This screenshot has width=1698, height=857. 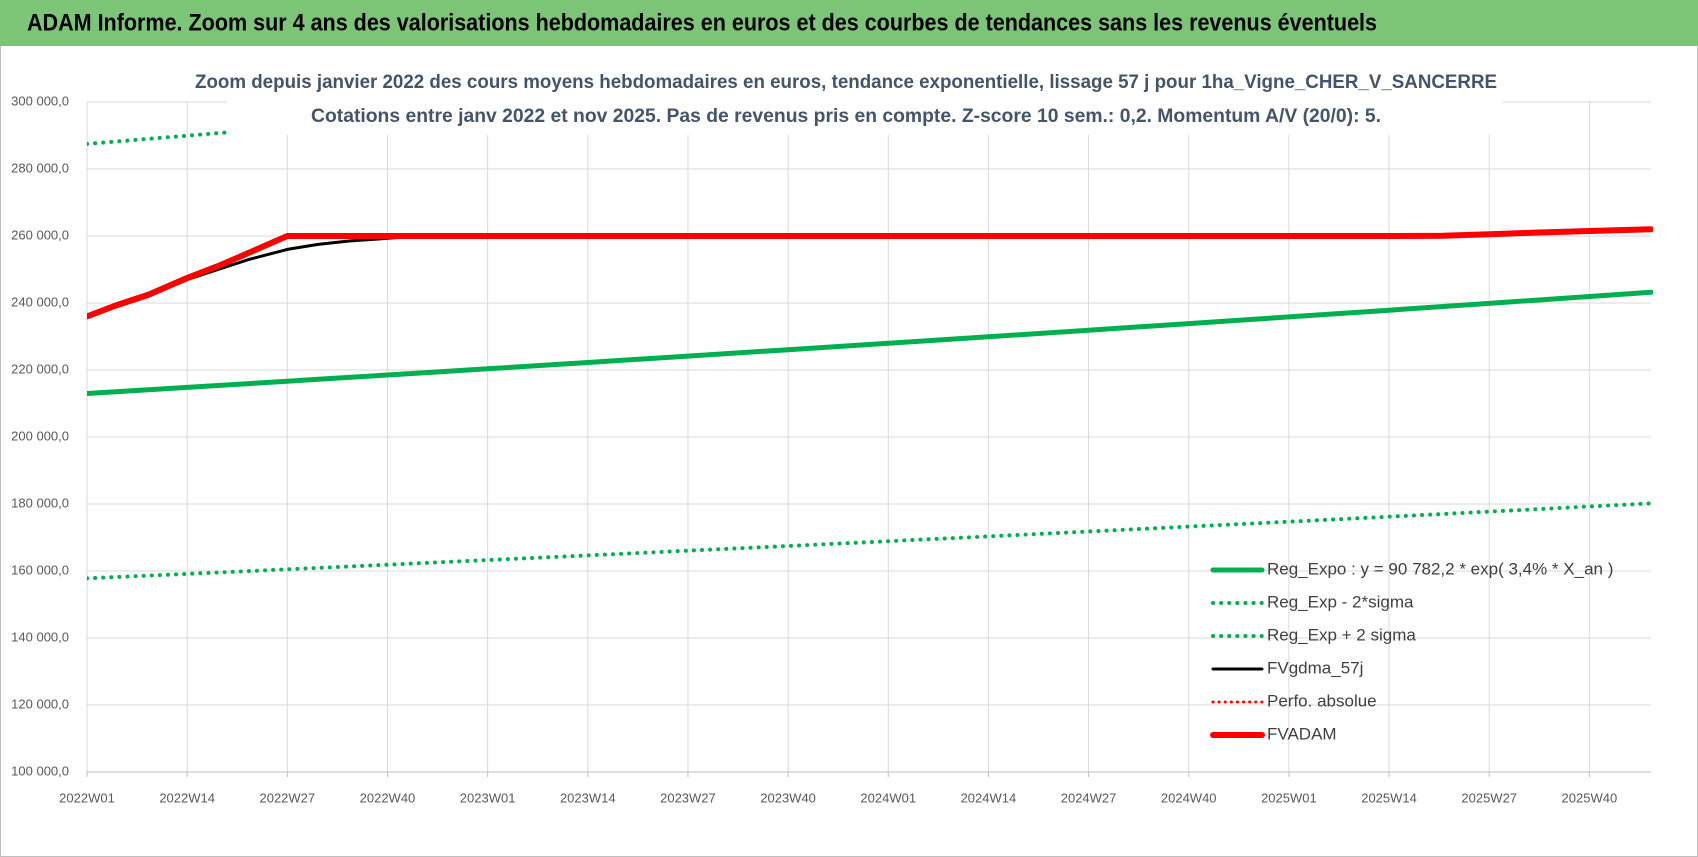 I want to click on x-tick-label: 2025W27, so click(x=1489, y=797).